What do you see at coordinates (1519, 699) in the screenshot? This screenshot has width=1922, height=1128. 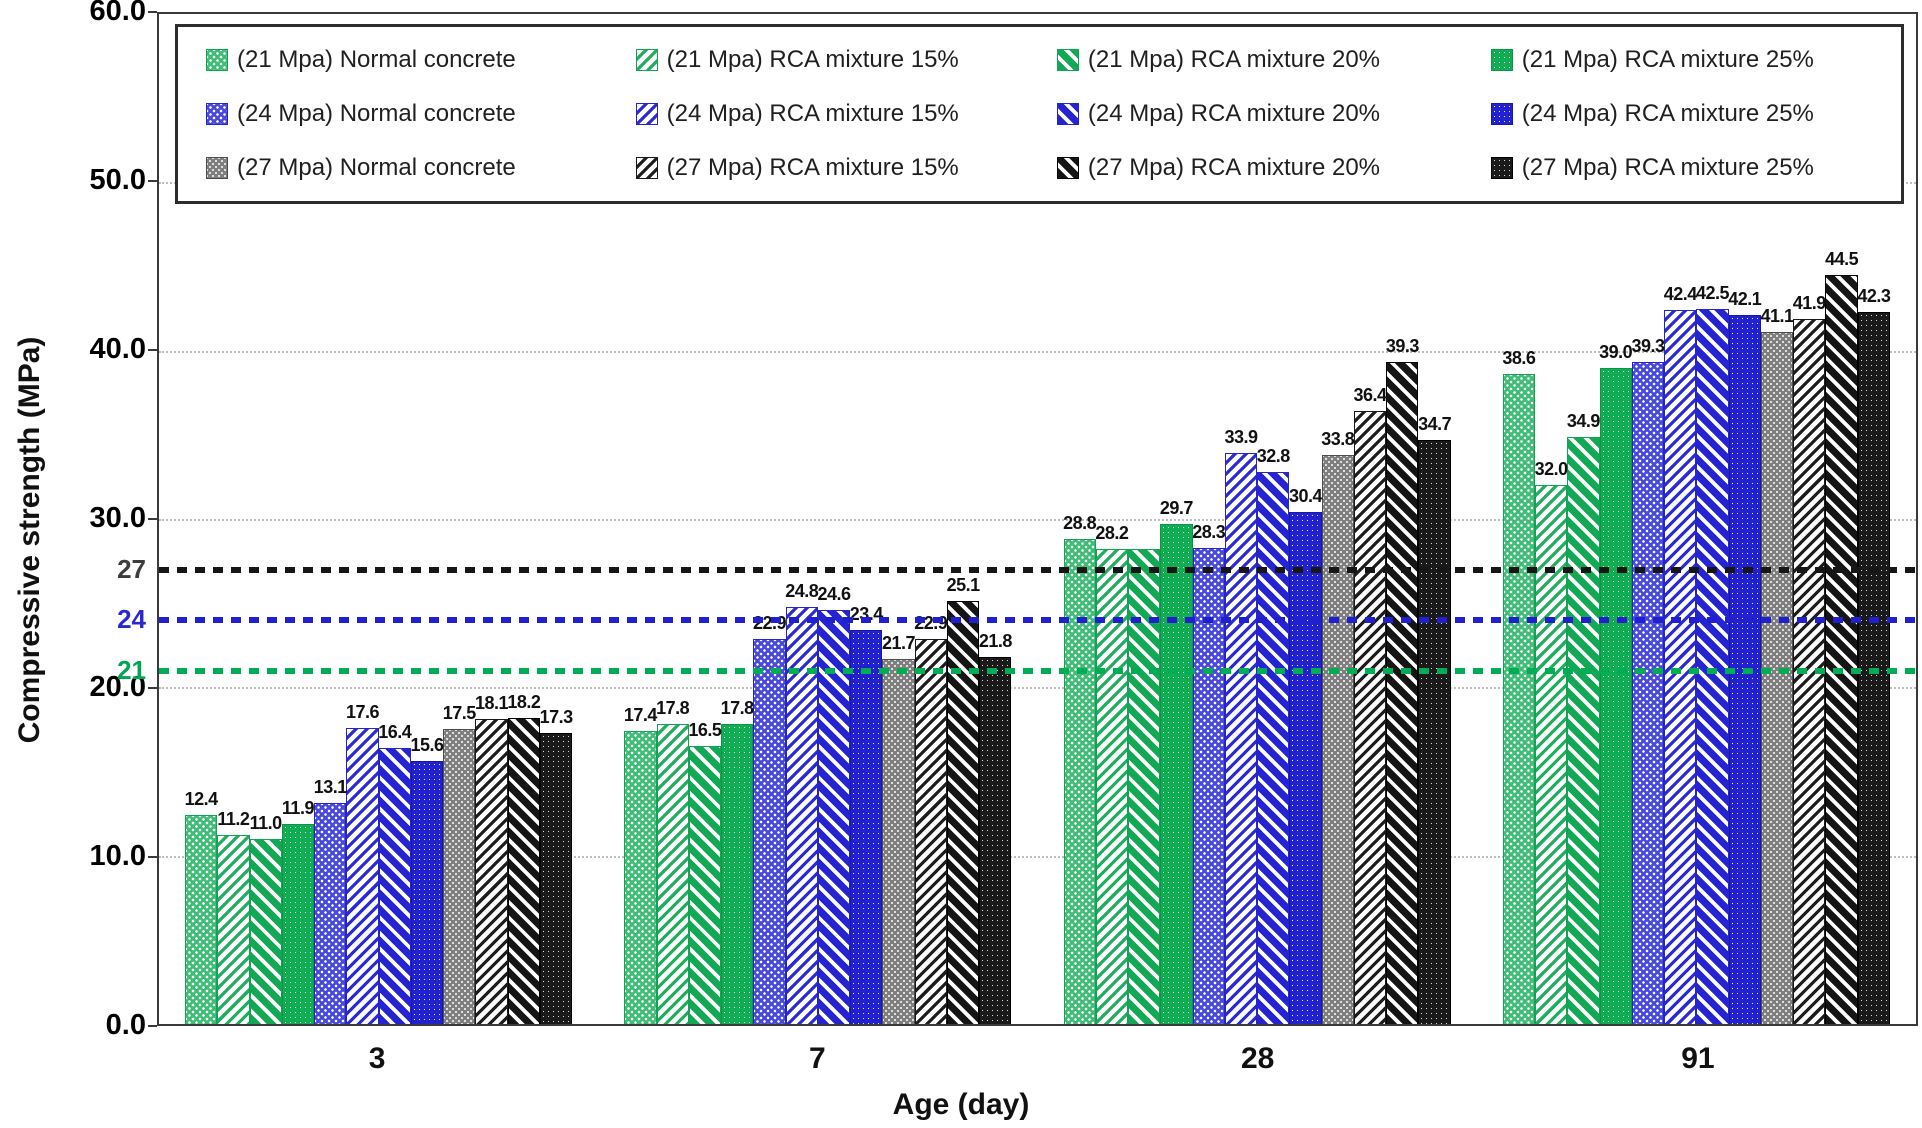 I see `bar-91d-g-n` at bounding box center [1519, 699].